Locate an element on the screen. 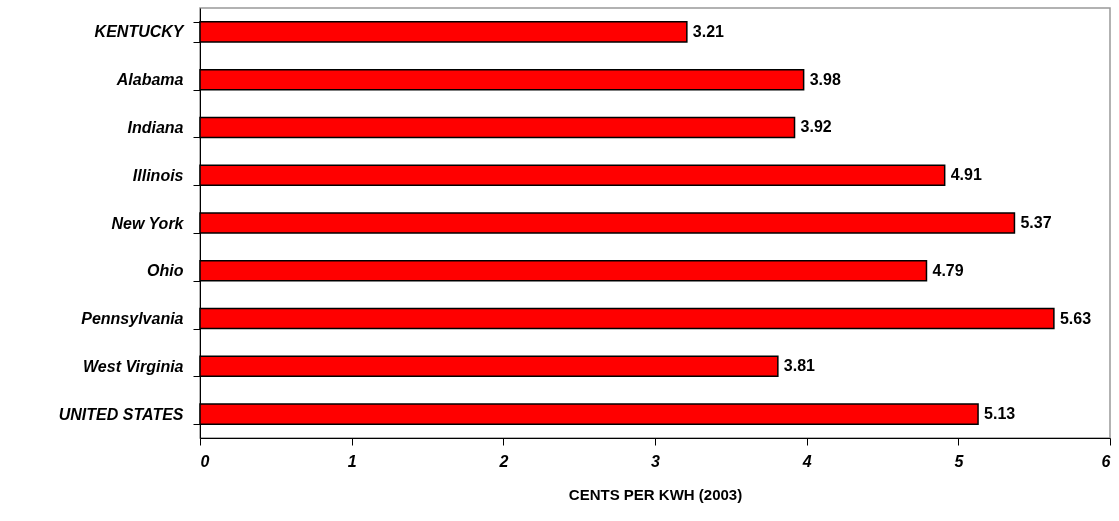  y-tick-label: Indiana is located at coordinates (155, 127).